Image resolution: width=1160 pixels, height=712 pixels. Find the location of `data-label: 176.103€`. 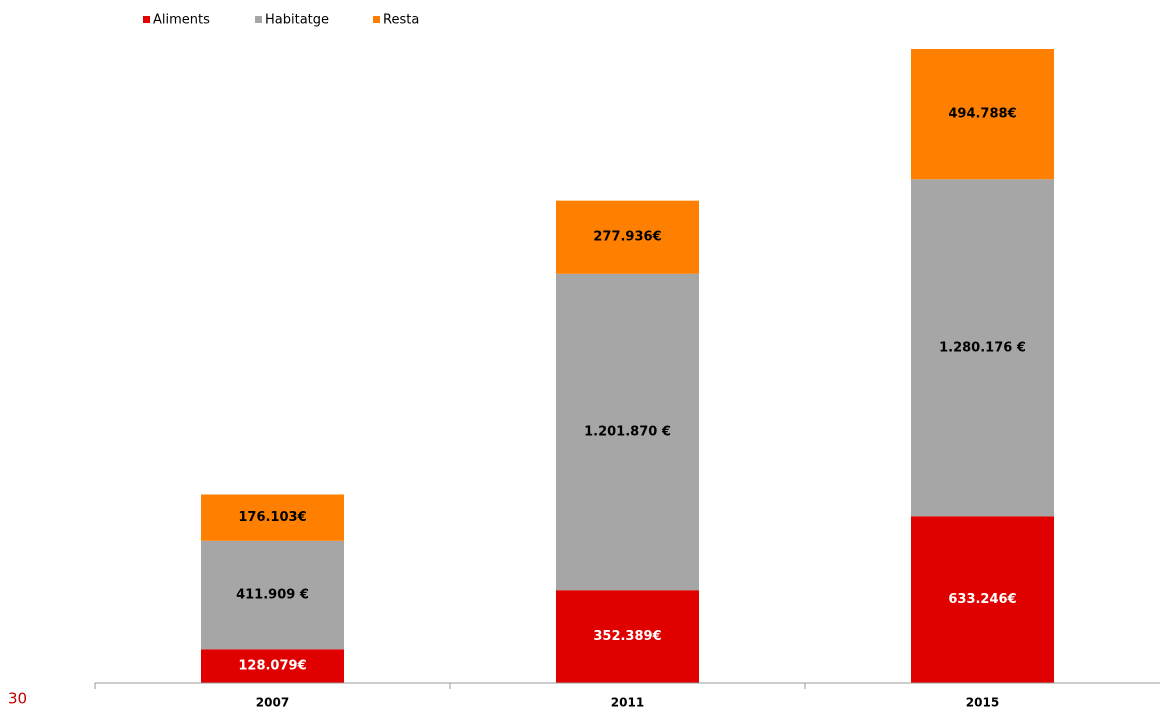

data-label: 176.103€ is located at coordinates (272, 517).